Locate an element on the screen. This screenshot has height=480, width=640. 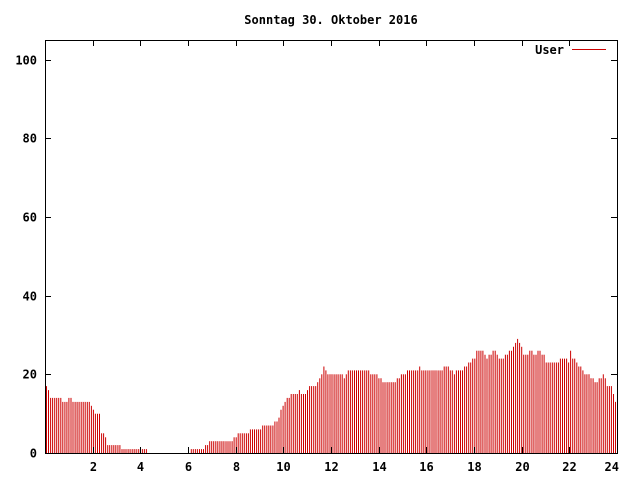
y-axis-tick-labels: 0 20 40 60 80 100 is located at coordinates (26, 257).